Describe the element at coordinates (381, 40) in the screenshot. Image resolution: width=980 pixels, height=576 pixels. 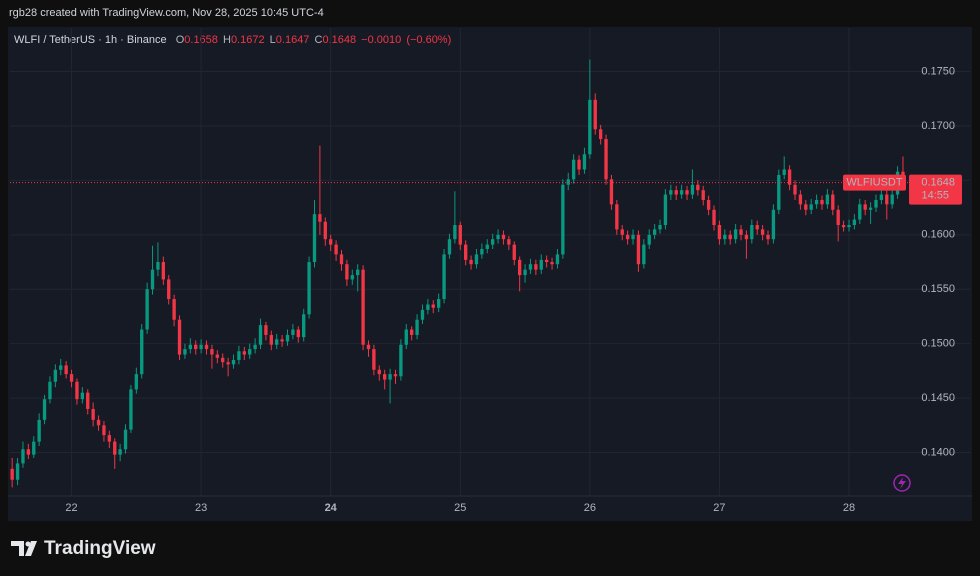
I see `legend-change: −0.0010` at that location.